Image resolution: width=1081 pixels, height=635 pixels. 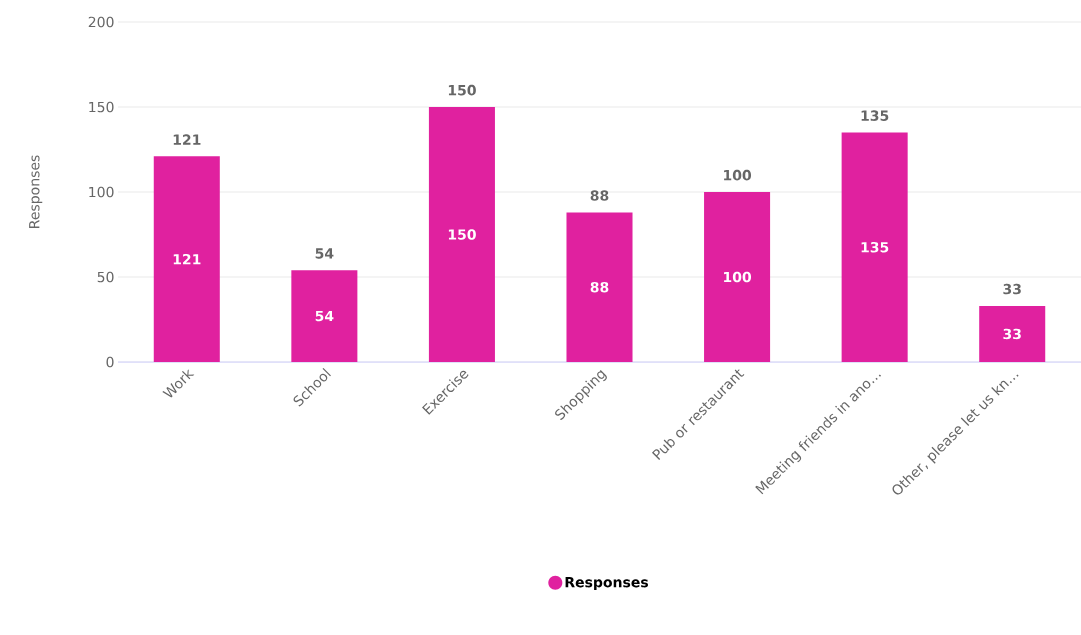 I want to click on y-tick-label: 50, so click(x=105, y=277).